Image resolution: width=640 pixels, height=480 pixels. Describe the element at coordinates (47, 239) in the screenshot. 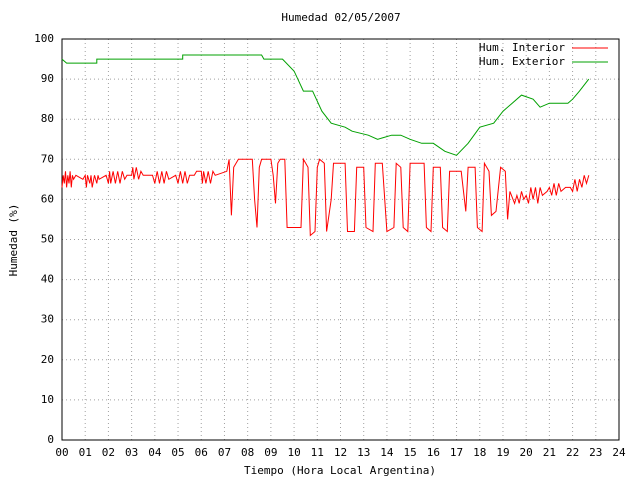

I see `y-tick-label: 50` at that location.